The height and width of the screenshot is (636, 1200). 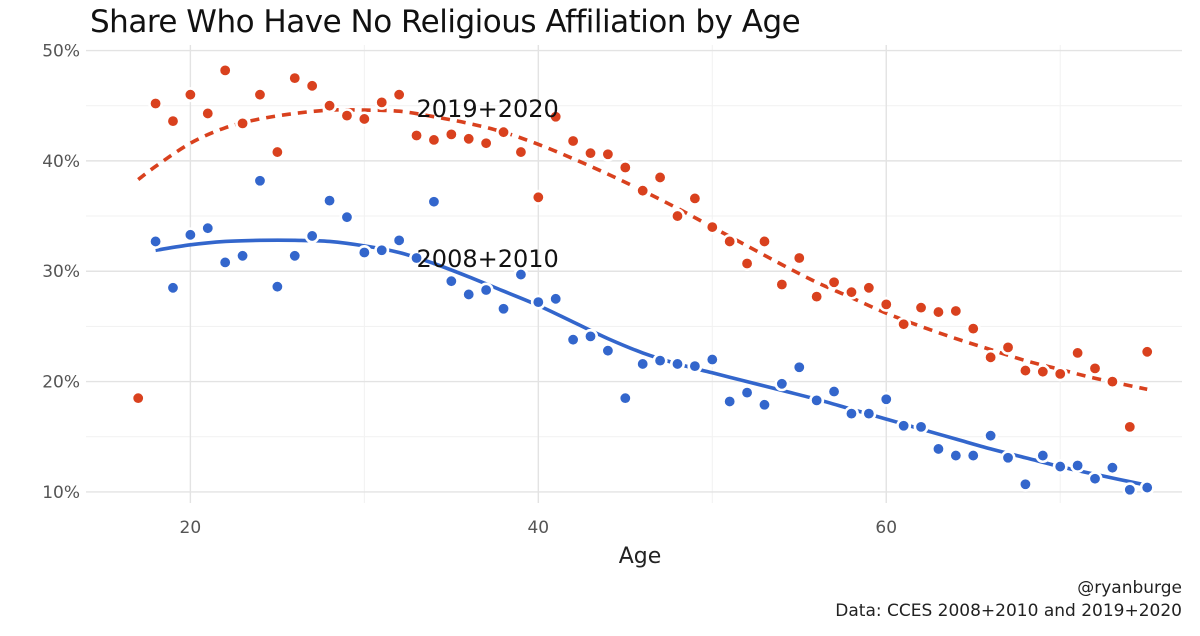 What do you see at coordinates (61, 162) in the screenshot?
I see `y-tick-label: 40%` at bounding box center [61, 162].